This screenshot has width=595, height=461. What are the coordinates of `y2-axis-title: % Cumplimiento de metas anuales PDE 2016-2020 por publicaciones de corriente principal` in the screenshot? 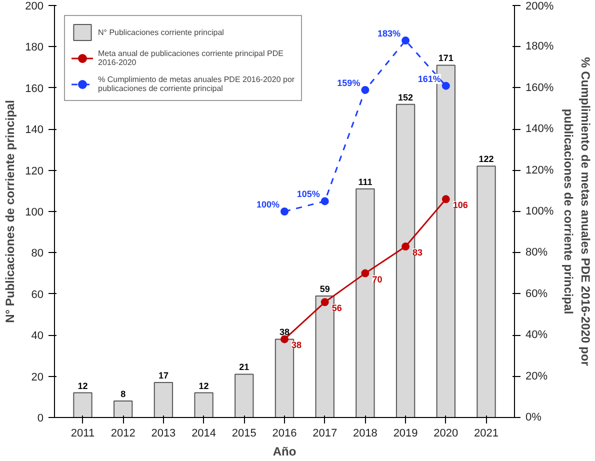 It's located at (577, 211).